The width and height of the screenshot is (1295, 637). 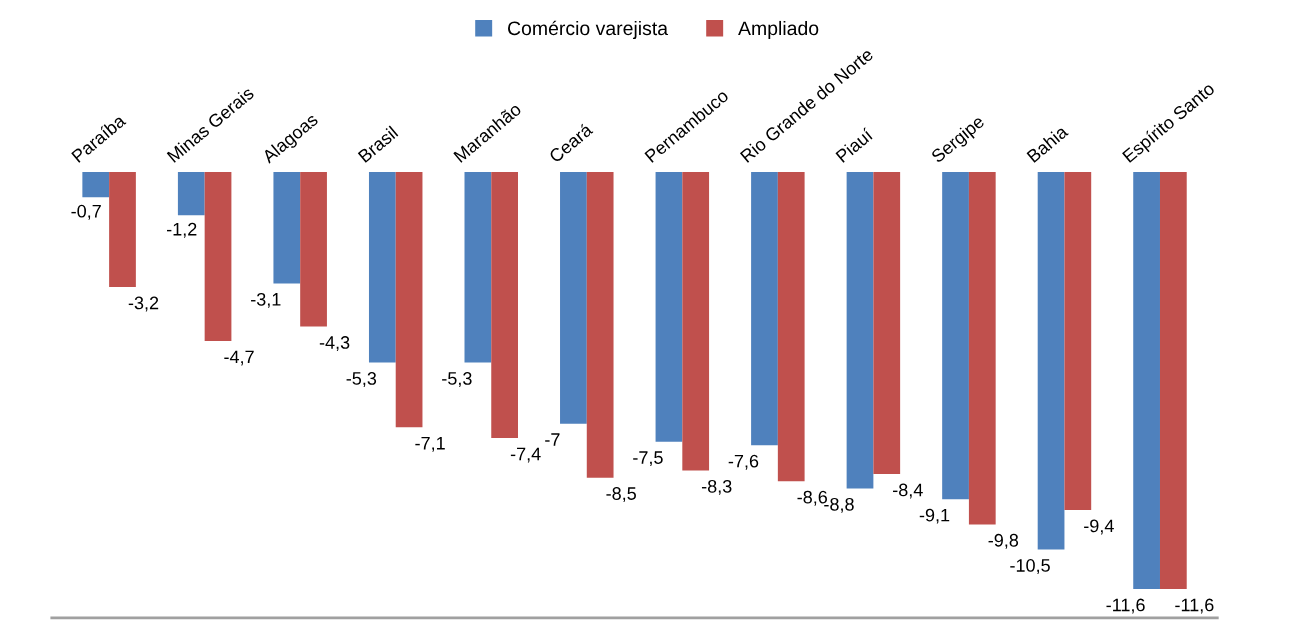 What do you see at coordinates (621, 495) in the screenshot?
I see `data-label: -8,5` at bounding box center [621, 495].